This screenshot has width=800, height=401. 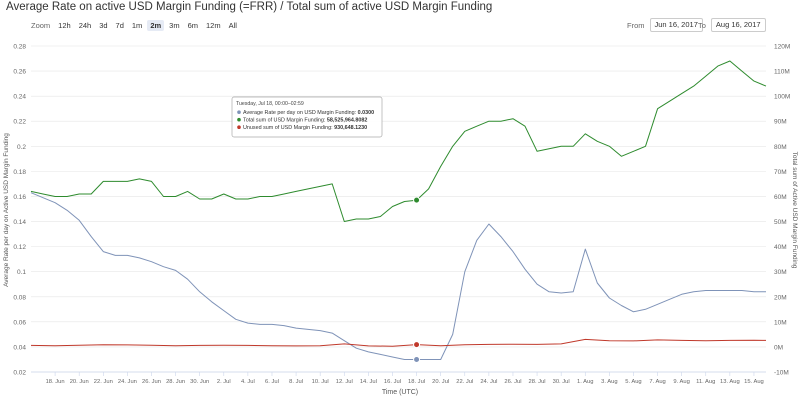 I want to click on y-left-tick-label: 0.1, so click(x=21, y=272).